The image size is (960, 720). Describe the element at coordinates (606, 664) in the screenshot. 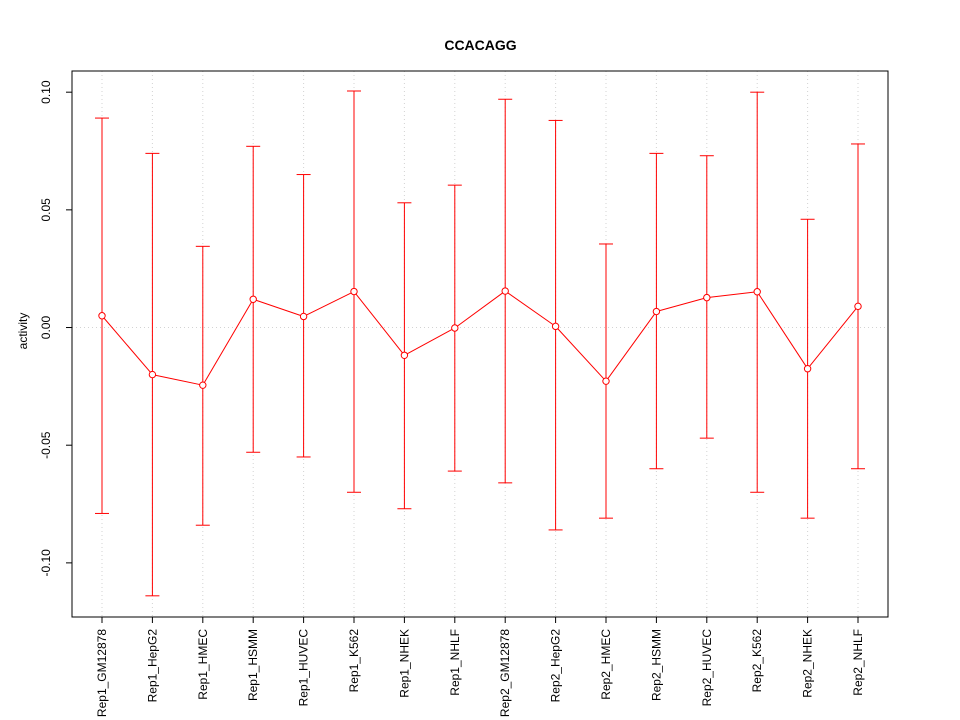

I see `x-tick-label: Rep2_HMEC` at that location.